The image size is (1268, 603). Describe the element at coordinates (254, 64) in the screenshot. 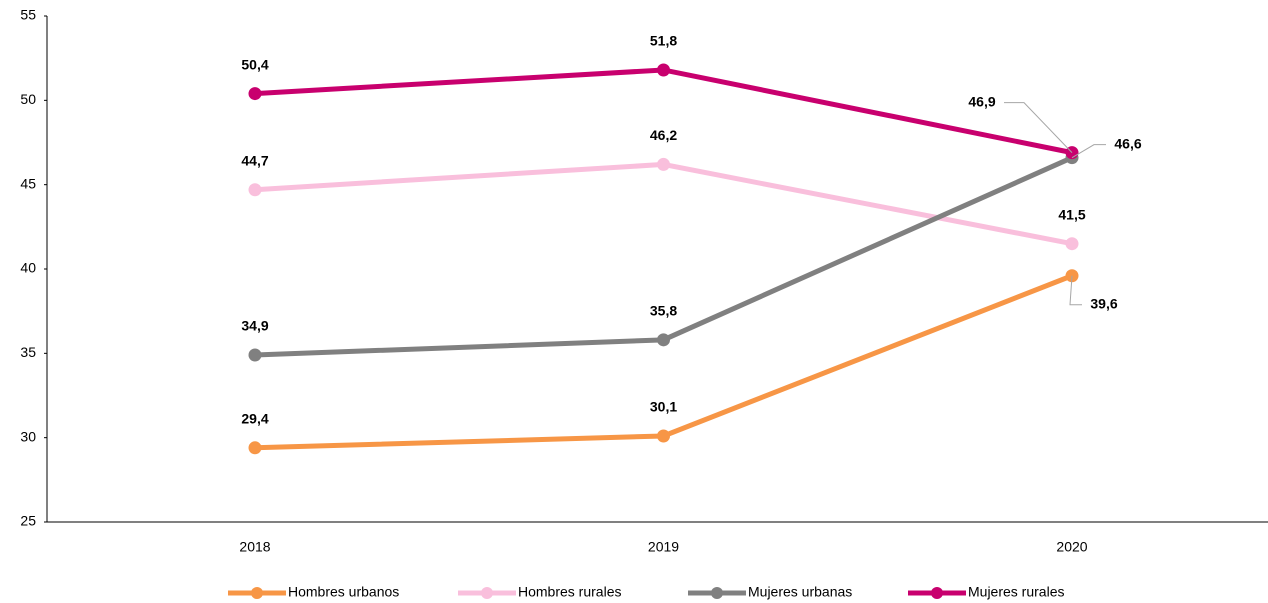

I see `value-label: 50,4` at that location.